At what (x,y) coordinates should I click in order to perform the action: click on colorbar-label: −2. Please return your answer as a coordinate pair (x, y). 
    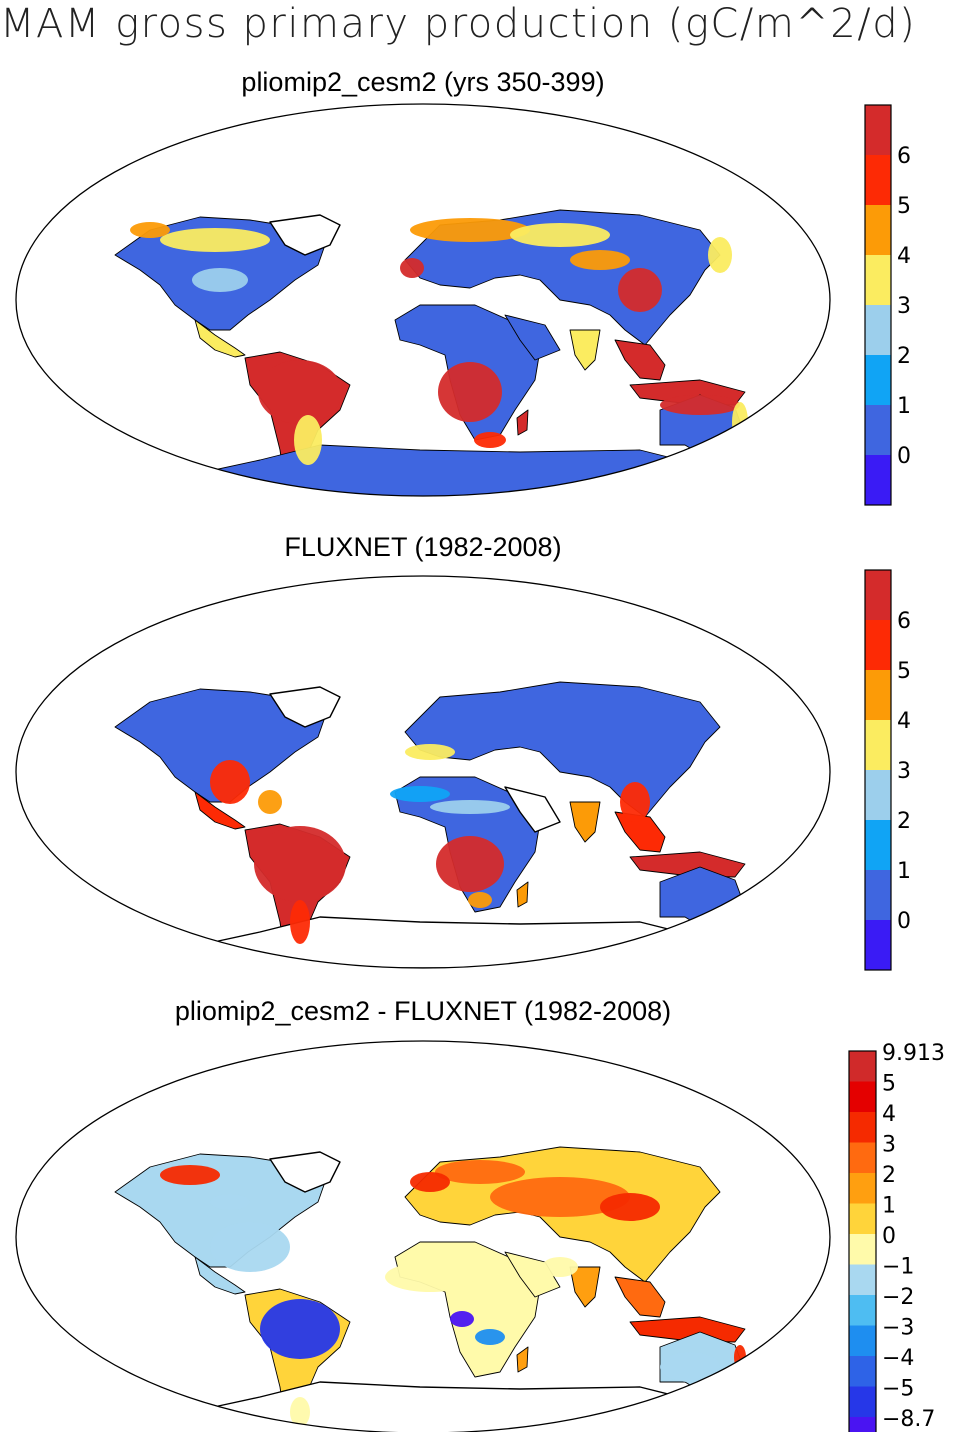
    Looking at the image, I should click on (898, 1297).